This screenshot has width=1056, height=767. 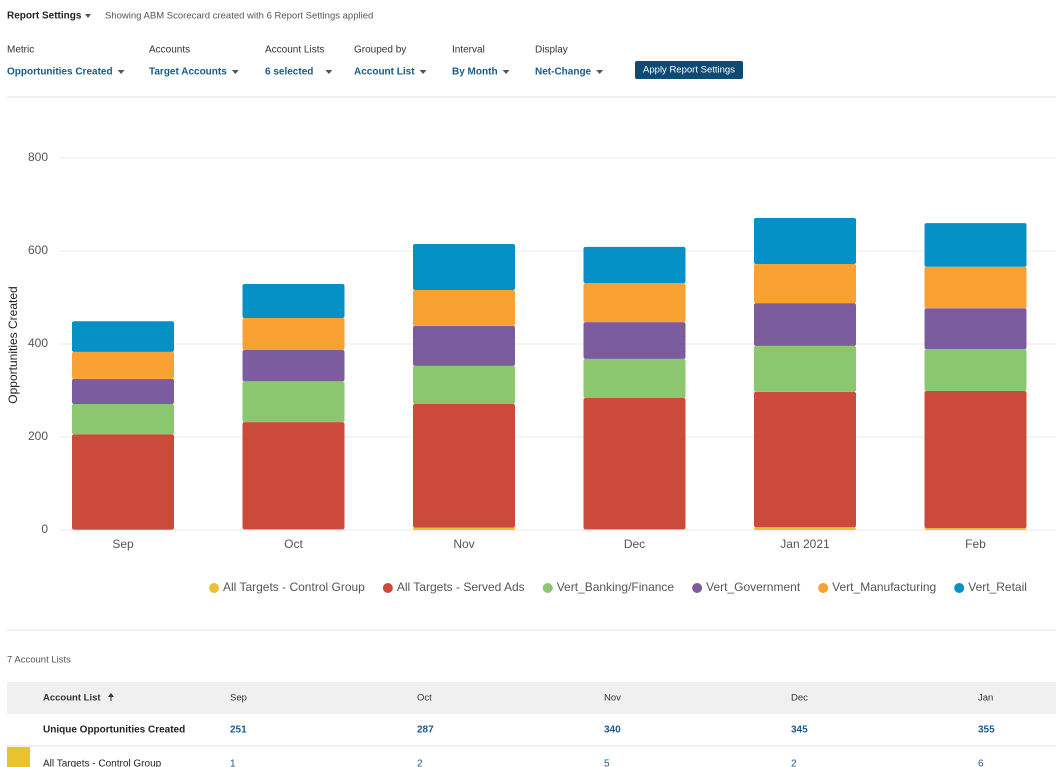 What do you see at coordinates (123, 544) in the screenshot?
I see `x-tick-label: Sep` at bounding box center [123, 544].